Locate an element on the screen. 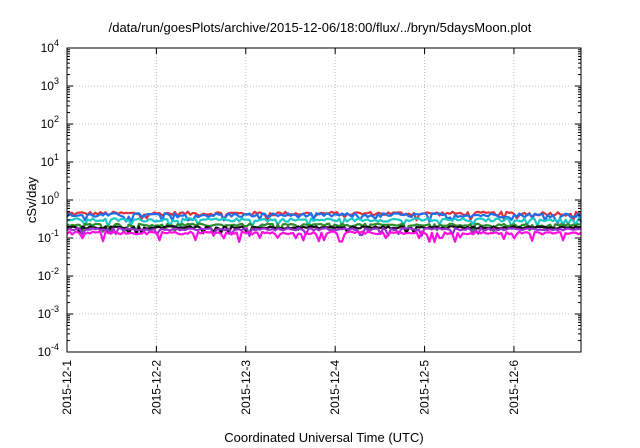 Image resolution: width=640 pixels, height=448 pixels. y-tick-label: 10⁻³ is located at coordinates (48, 312).